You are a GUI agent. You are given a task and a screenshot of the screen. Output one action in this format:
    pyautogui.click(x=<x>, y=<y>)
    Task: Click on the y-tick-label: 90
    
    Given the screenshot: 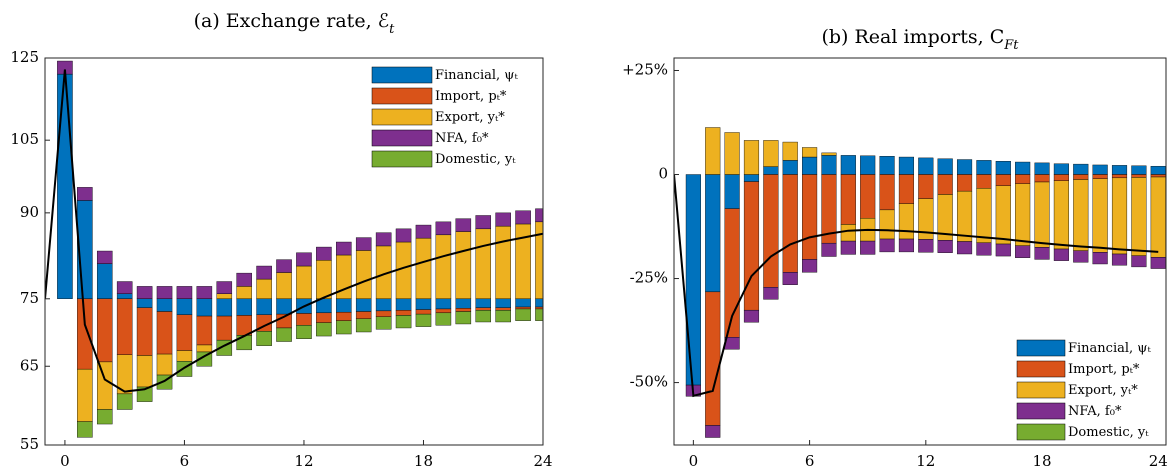 What is the action you would take?
    pyautogui.click(x=29, y=212)
    